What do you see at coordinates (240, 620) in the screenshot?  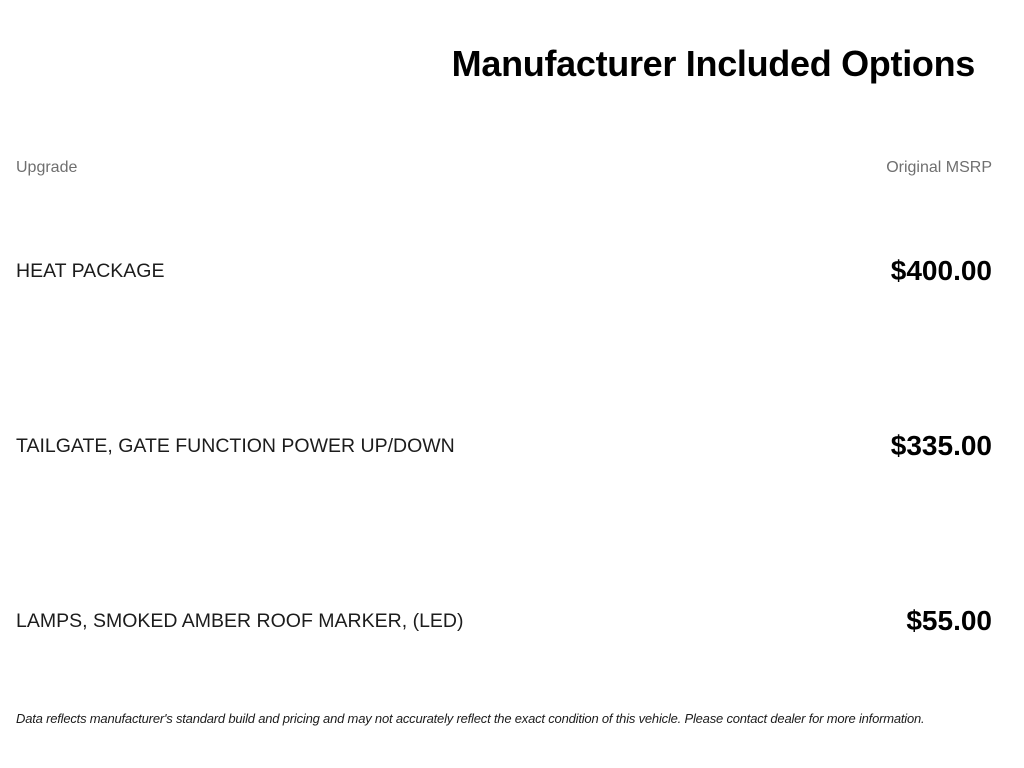 I see `option-name: LAMPS, SMOKED AMBER ROOF MARKER, (LED)` at bounding box center [240, 620].